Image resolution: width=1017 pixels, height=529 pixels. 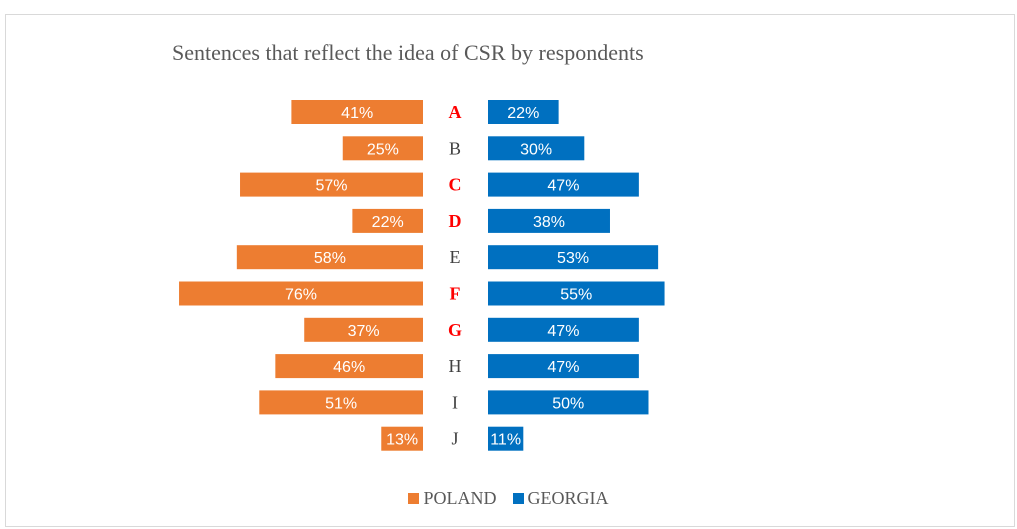 I want to click on legend-label-georgia: GEORGIA, so click(x=568, y=498).